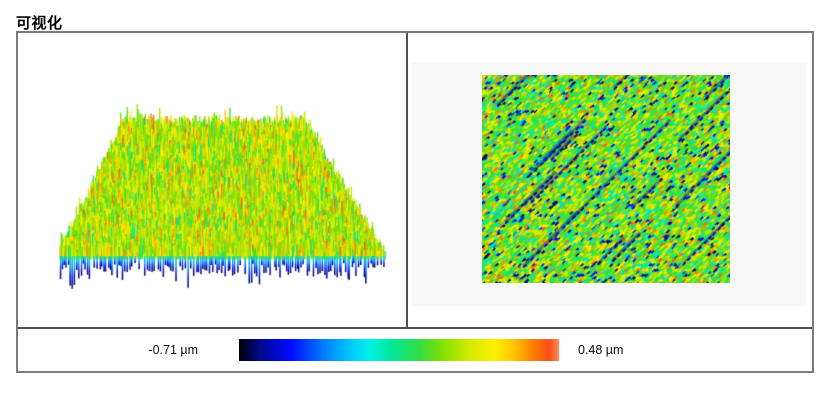 This screenshot has width=826, height=410. I want to click on colorbar-gradient, so click(399, 350).